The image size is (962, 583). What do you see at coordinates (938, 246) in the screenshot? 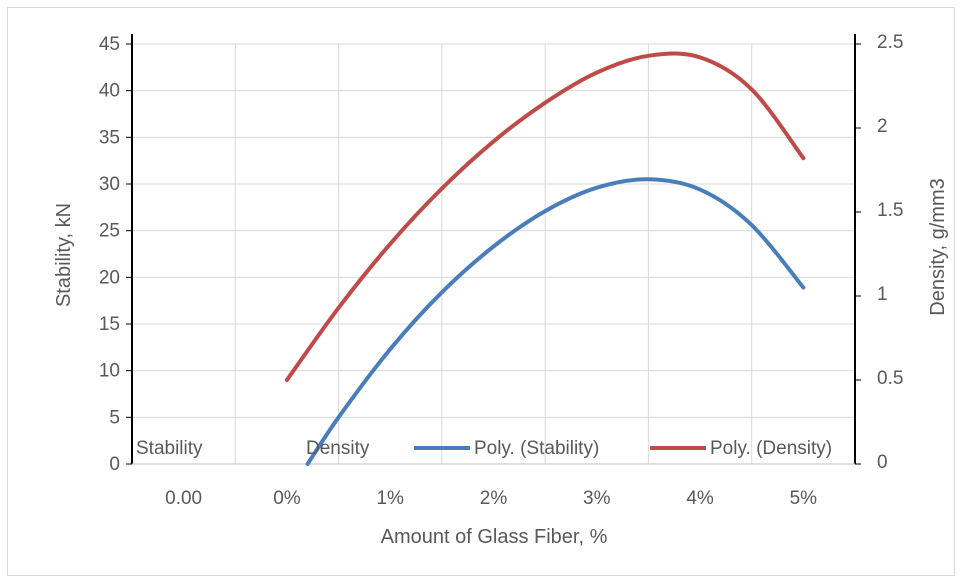
I see `y2-axis-title: Density, g/mm3` at bounding box center [938, 246].